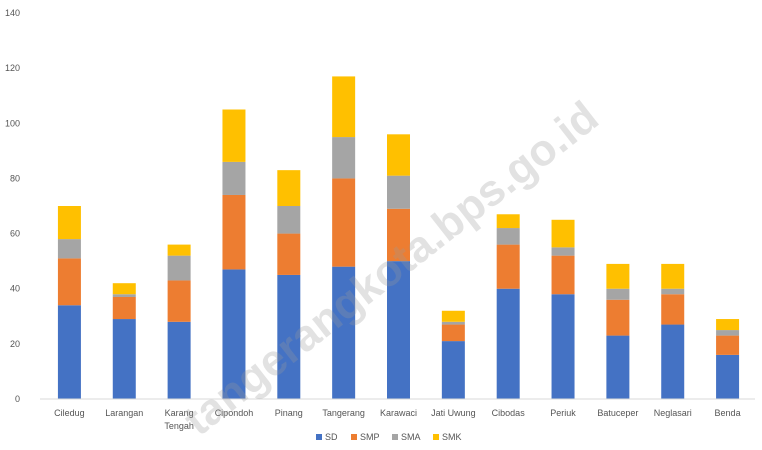 This screenshot has height=450, width=762. What do you see at coordinates (124, 413) in the screenshot?
I see `x-tick-label: Larangan` at bounding box center [124, 413].